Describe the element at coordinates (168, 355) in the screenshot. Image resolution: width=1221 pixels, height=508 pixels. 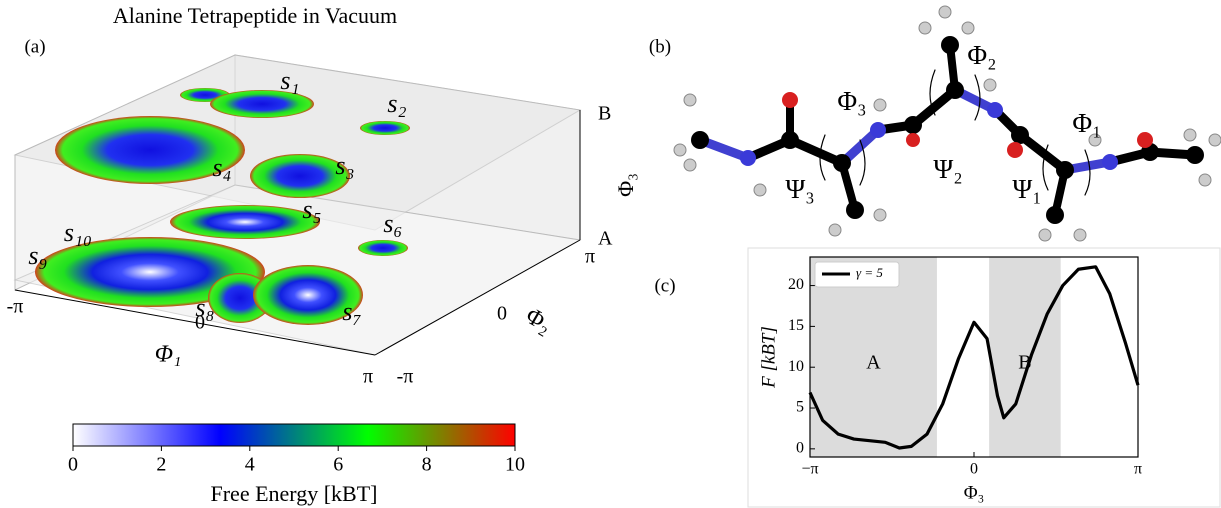
I see `x-axis-label: Φ₁` at that location.